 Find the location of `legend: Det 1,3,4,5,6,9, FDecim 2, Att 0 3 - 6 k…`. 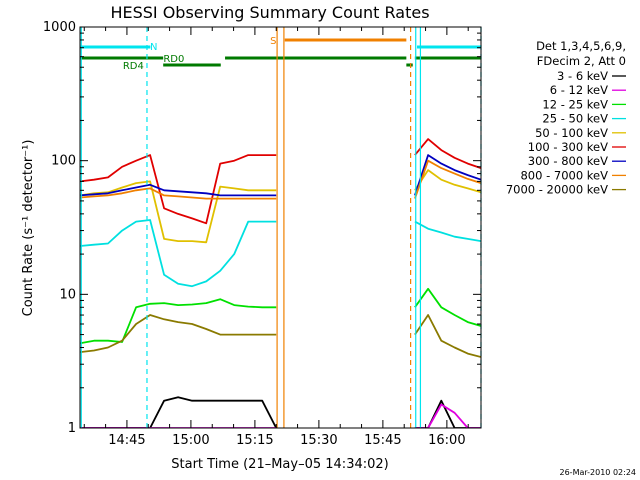

legend: Det 1,3,4,5,6,9, FDecim 2, Att 0 3 - 6 k… is located at coordinates (566, 118).